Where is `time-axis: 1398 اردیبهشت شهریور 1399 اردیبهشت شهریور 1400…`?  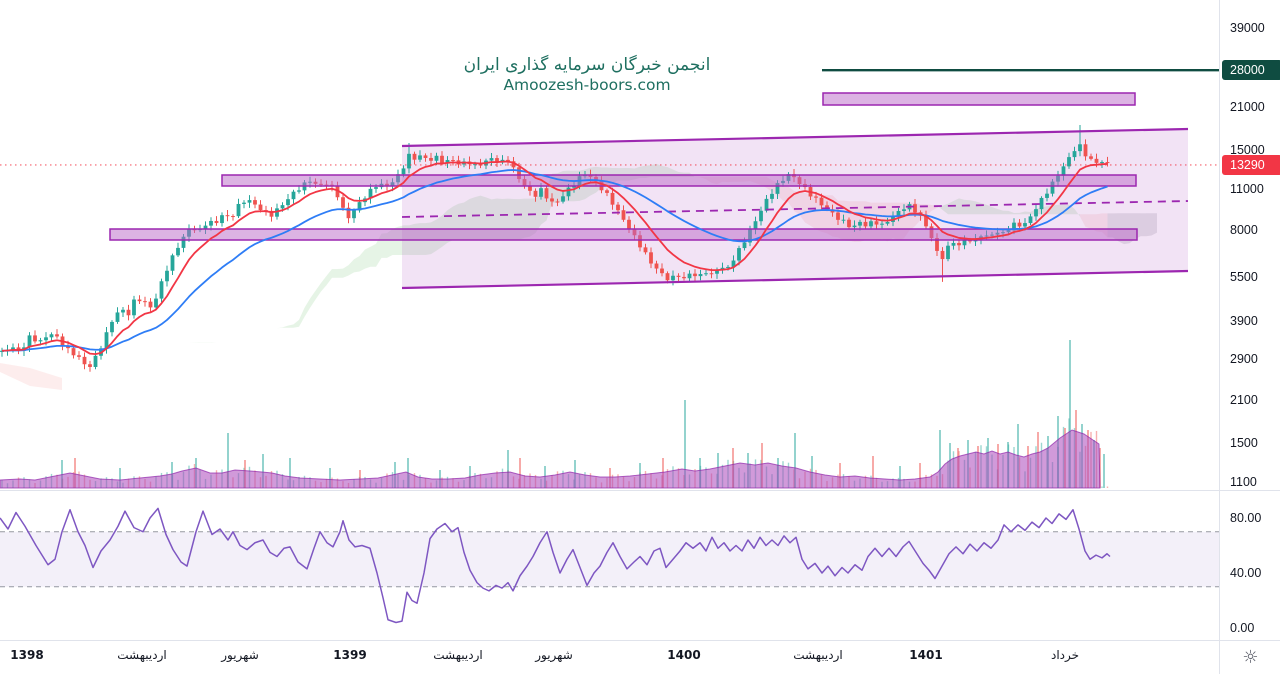 time-axis: 1398 اردیبهشت شهریور 1399 اردیبهشت شهریور 1400… is located at coordinates (609, 657).